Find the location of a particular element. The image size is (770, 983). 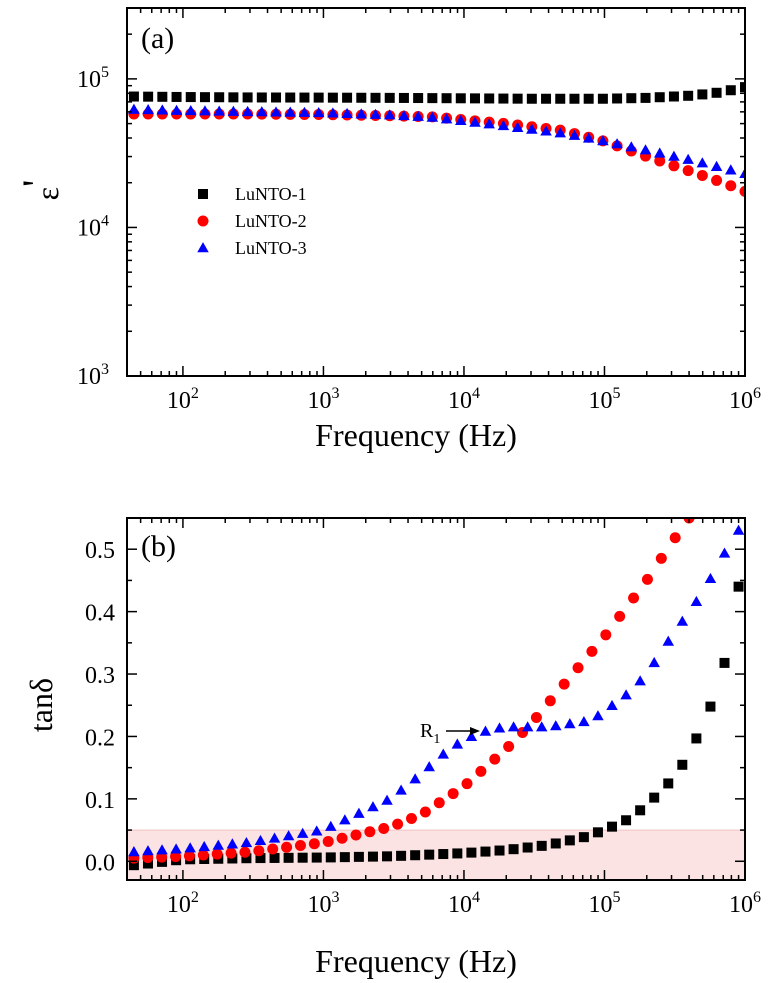

panel-label: (a) is located at coordinates (157, 38).